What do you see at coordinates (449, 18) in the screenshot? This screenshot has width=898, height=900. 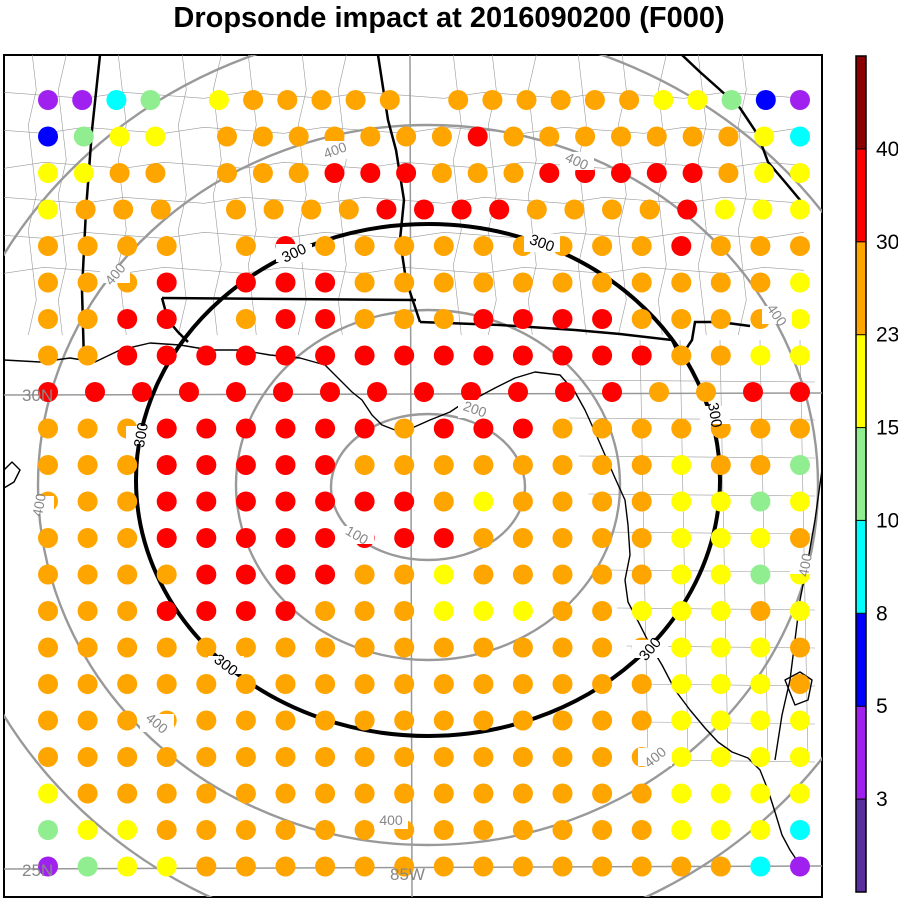 I see `figure-title: Dropsonde impact at 2016090200 (F000)` at bounding box center [449, 18].